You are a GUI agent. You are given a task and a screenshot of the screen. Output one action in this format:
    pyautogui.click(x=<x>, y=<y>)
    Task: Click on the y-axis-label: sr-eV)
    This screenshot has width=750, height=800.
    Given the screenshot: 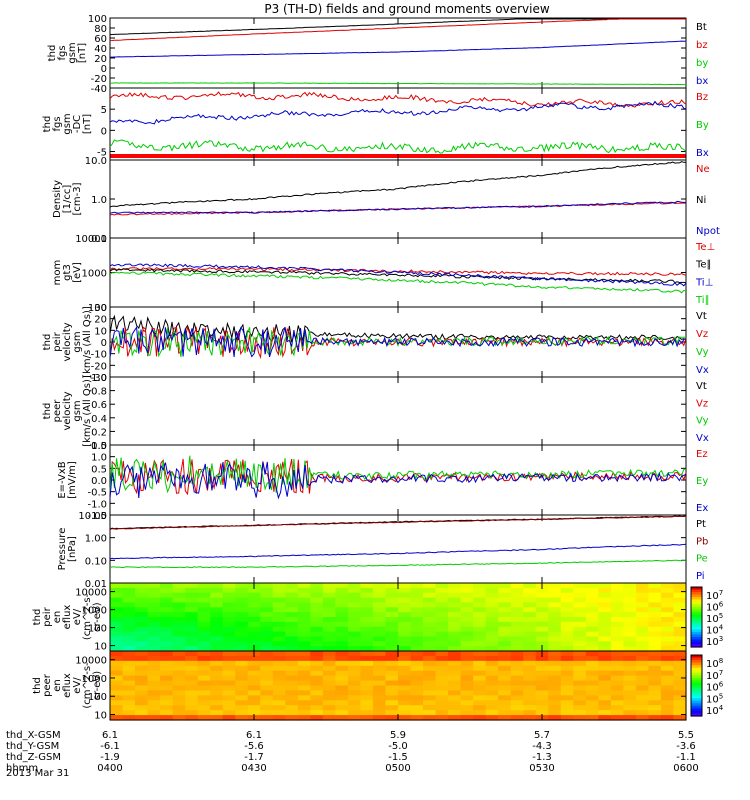 What is the action you would take?
    pyautogui.click(x=97, y=685)
    